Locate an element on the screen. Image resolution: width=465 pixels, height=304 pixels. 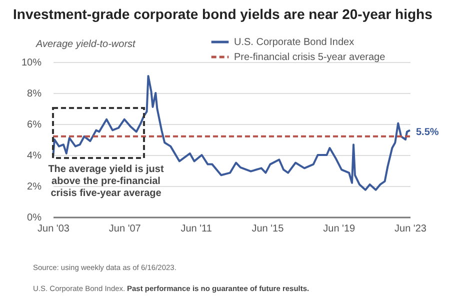
annotation: 5.5% is located at coordinates (427, 132).